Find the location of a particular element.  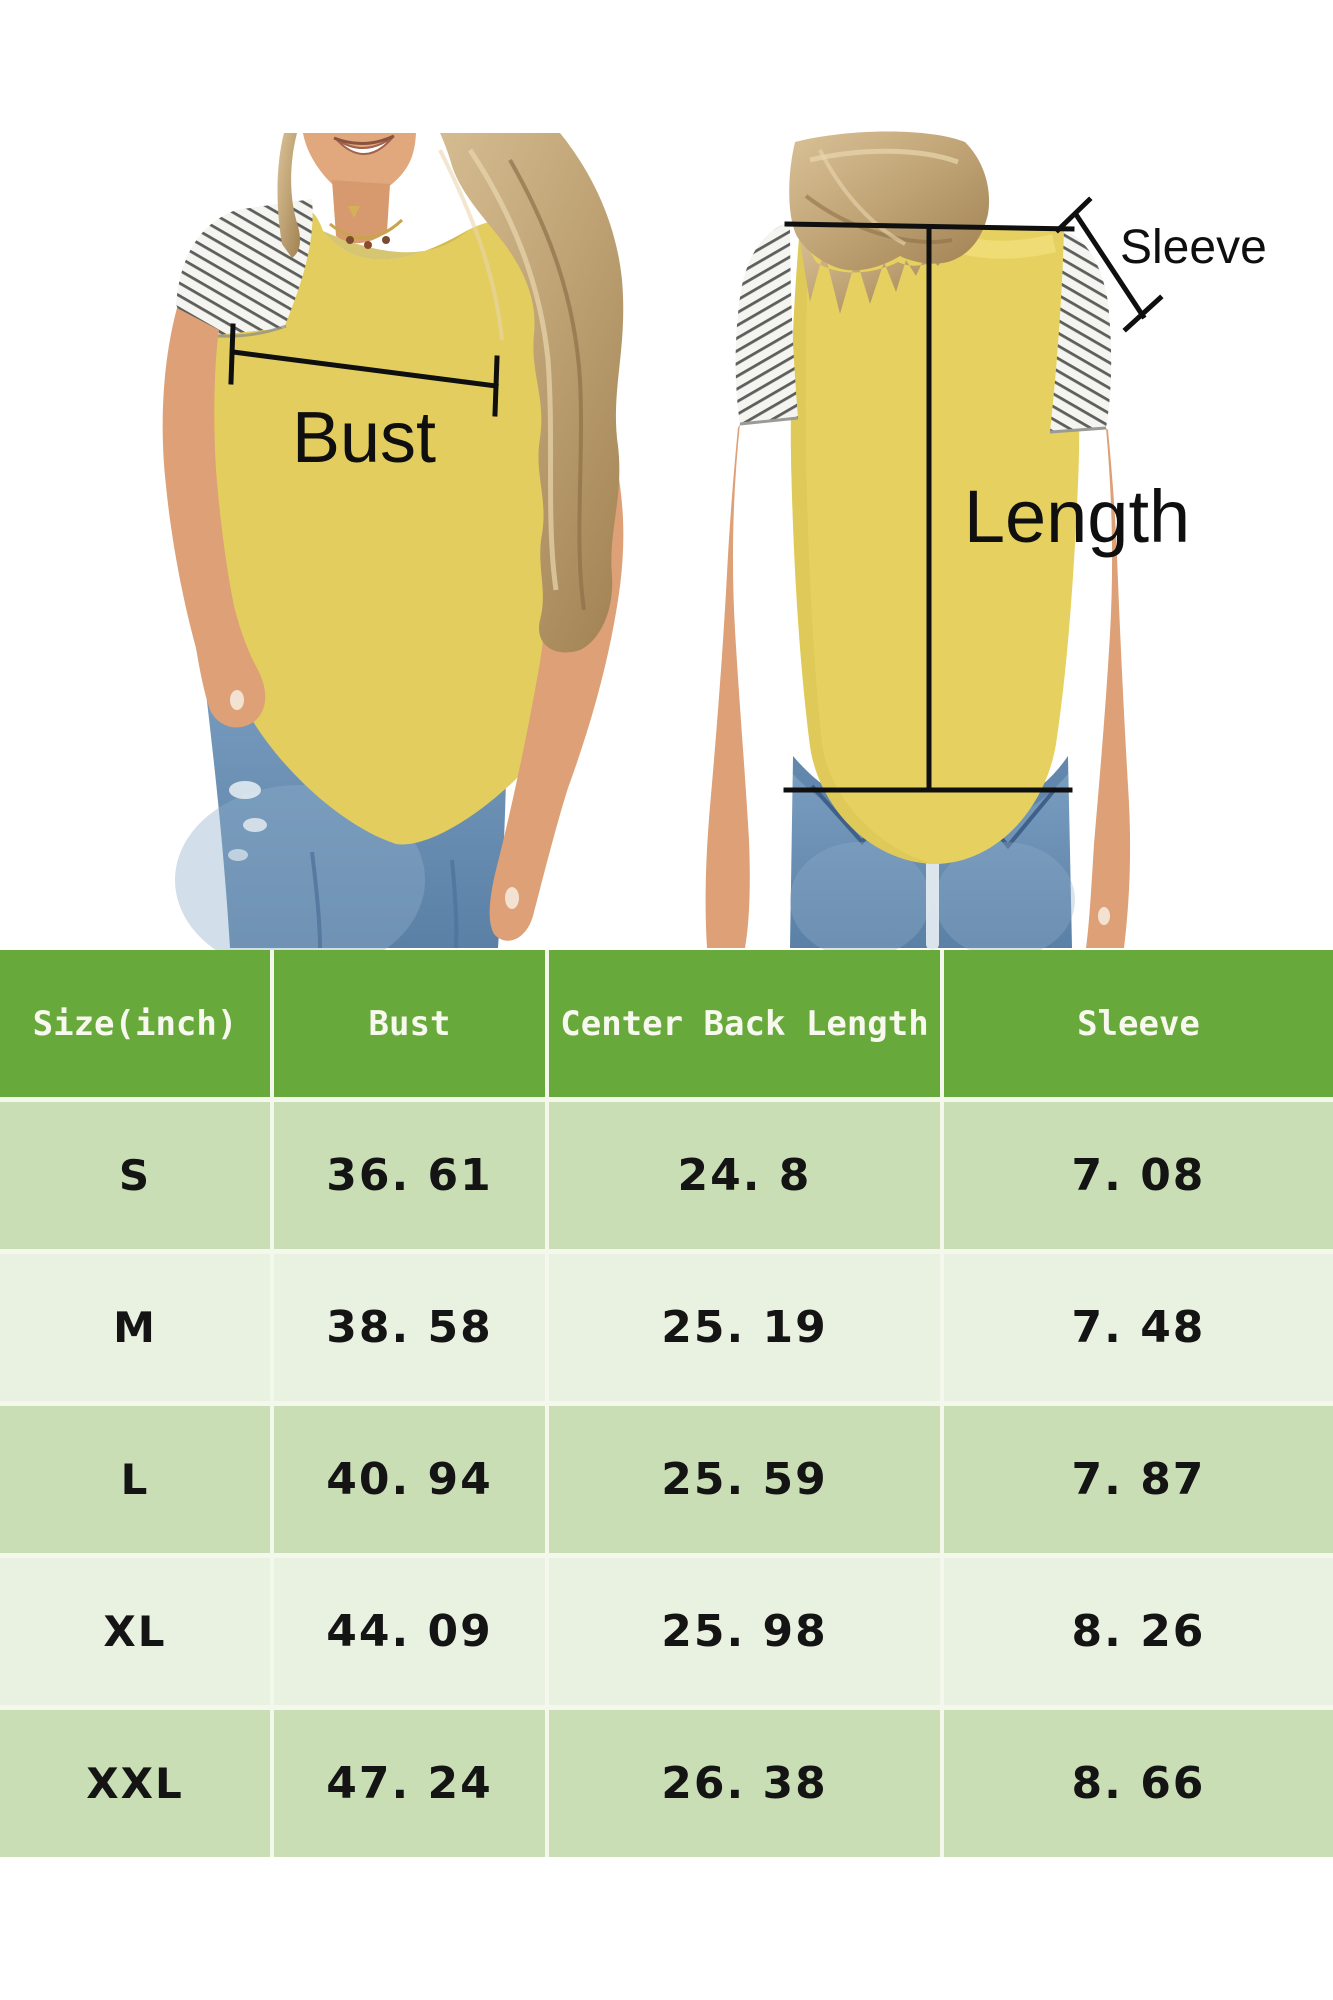

table-cell-size: XL is located at coordinates (135, 1631).